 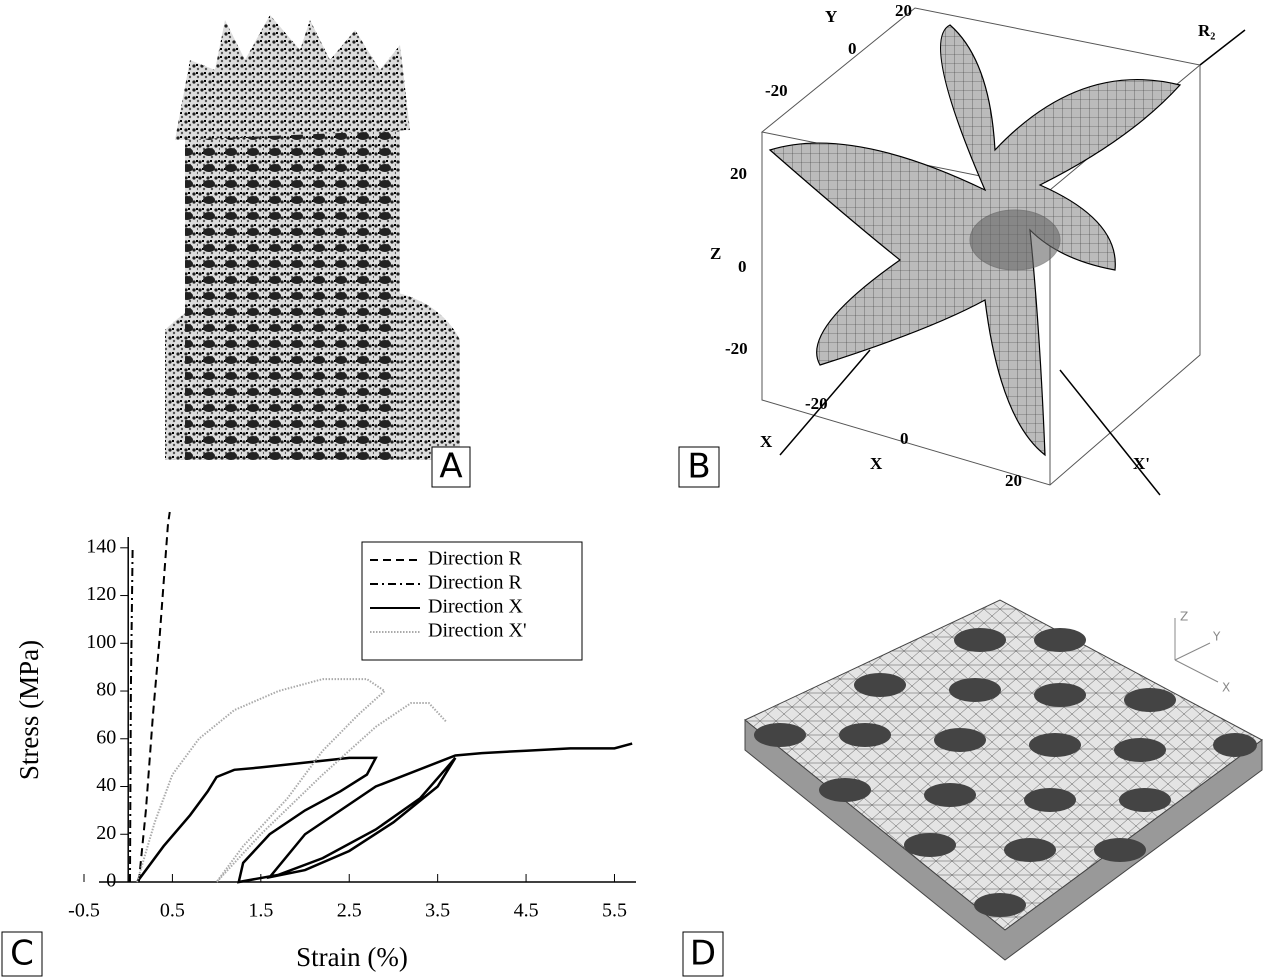 What do you see at coordinates (477, 631) in the screenshot?
I see `legend-label: Direction X'` at bounding box center [477, 631].